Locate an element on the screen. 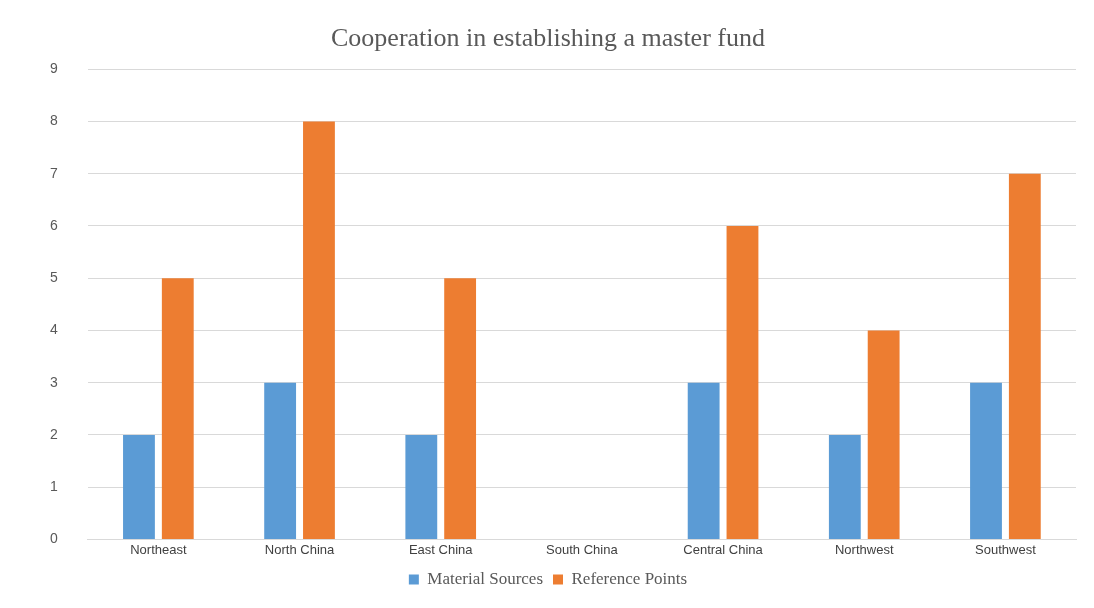 The width and height of the screenshot is (1094, 608). x-tick-label: North China is located at coordinates (299, 549).